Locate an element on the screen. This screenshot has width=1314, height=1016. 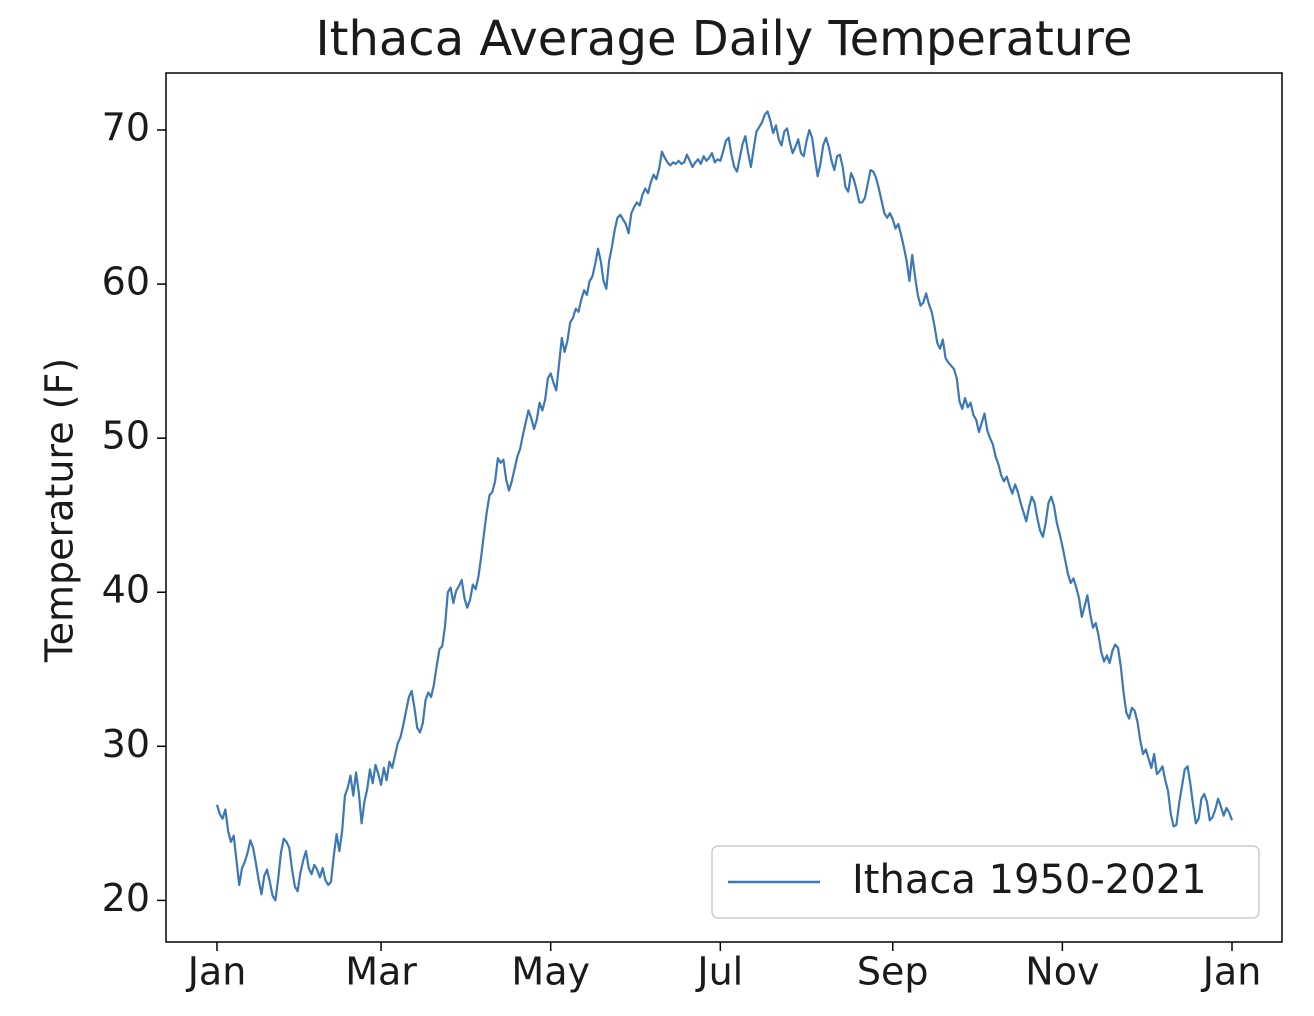
x-tick-label: Sep is located at coordinates (893, 972).